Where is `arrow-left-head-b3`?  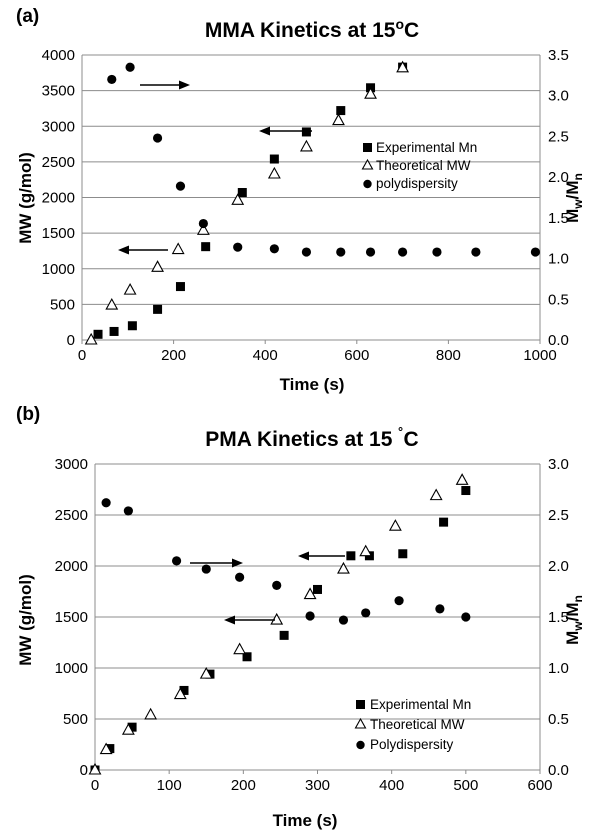
arrow-left-head-b3 is located at coordinates (303, 556).